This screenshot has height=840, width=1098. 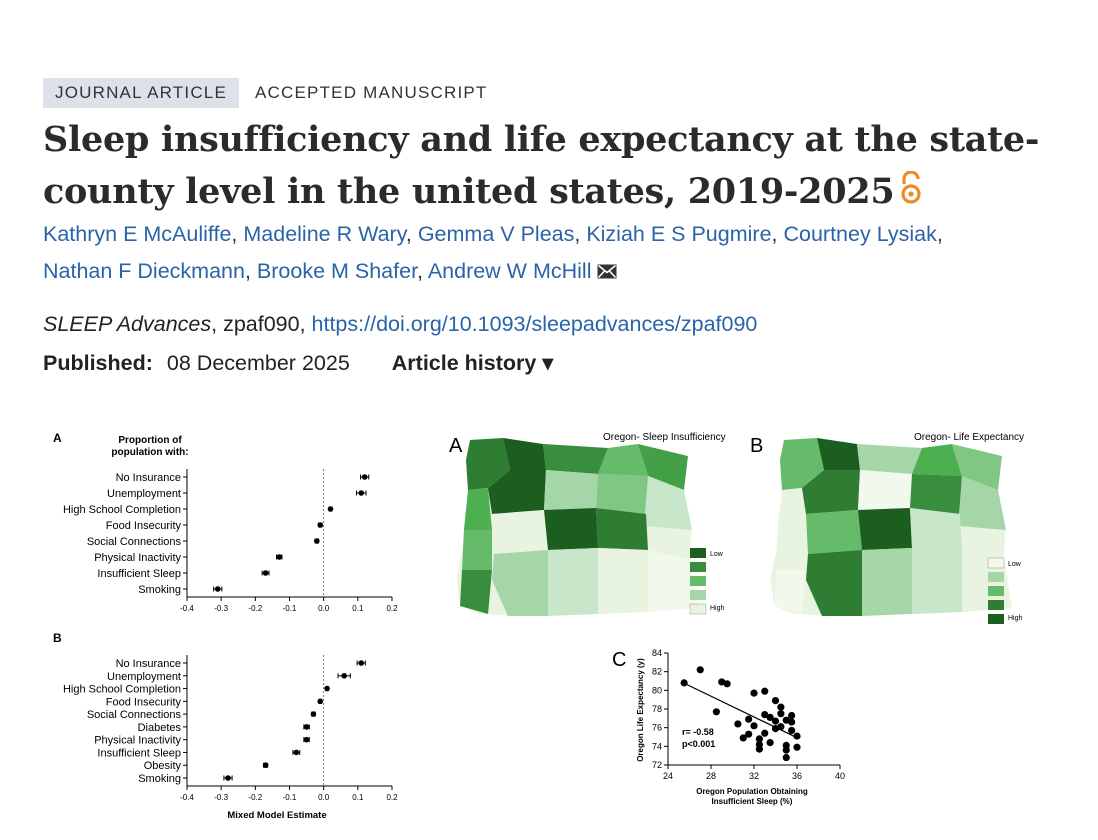 What do you see at coordinates (797, 776) in the screenshot?
I see `scatter-x-tick-label: 36` at bounding box center [797, 776].